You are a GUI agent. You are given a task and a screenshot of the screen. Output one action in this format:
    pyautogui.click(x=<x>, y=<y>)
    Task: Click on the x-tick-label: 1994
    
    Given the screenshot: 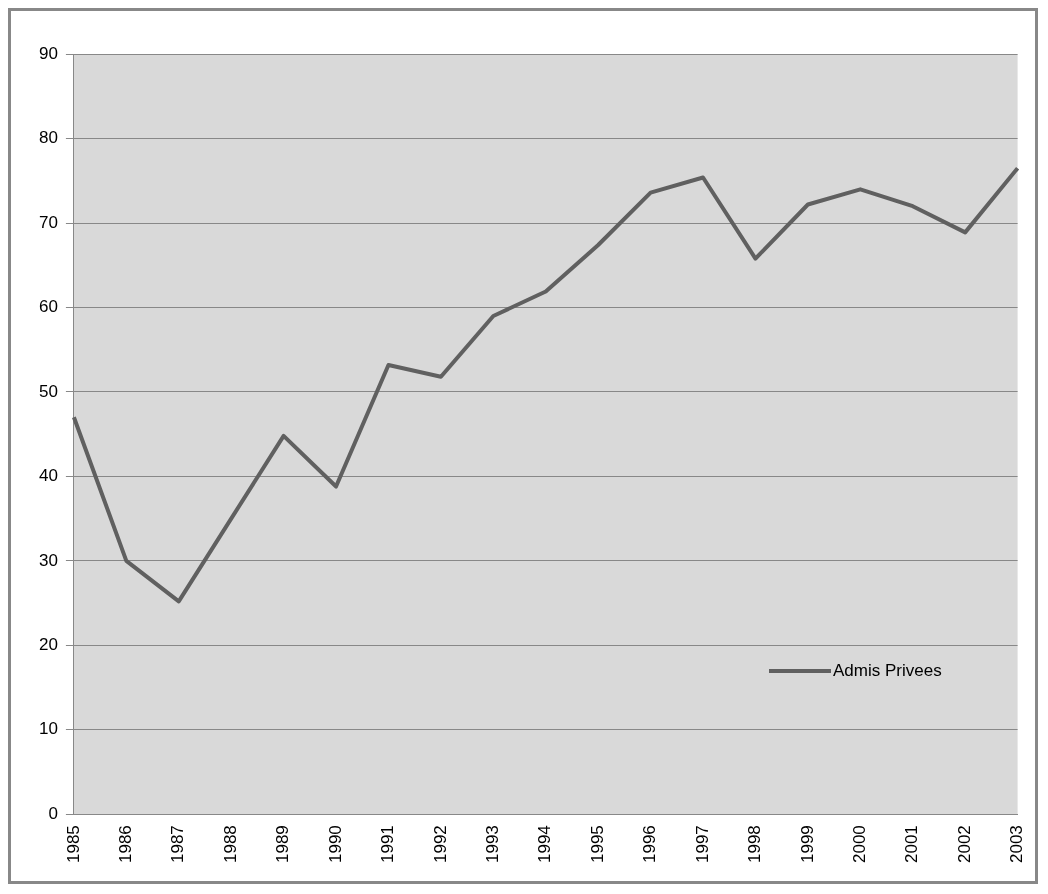 What is the action you would take?
    pyautogui.click(x=545, y=844)
    